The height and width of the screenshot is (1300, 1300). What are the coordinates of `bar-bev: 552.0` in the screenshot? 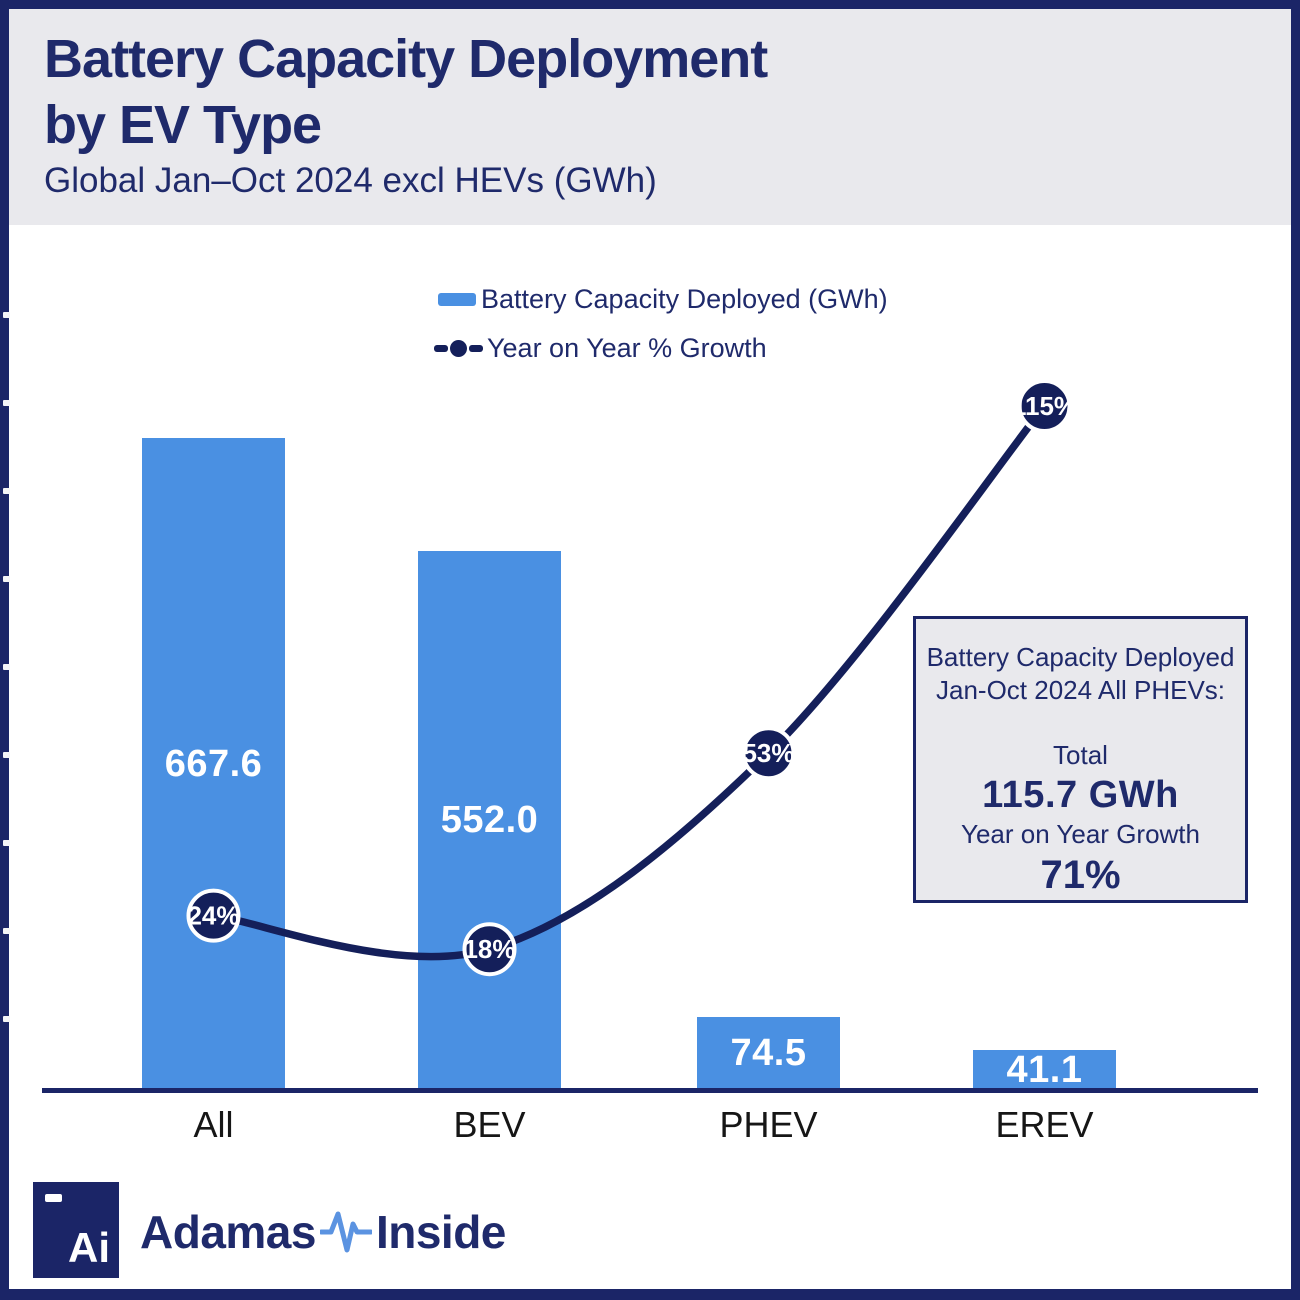 It's located at (489, 820).